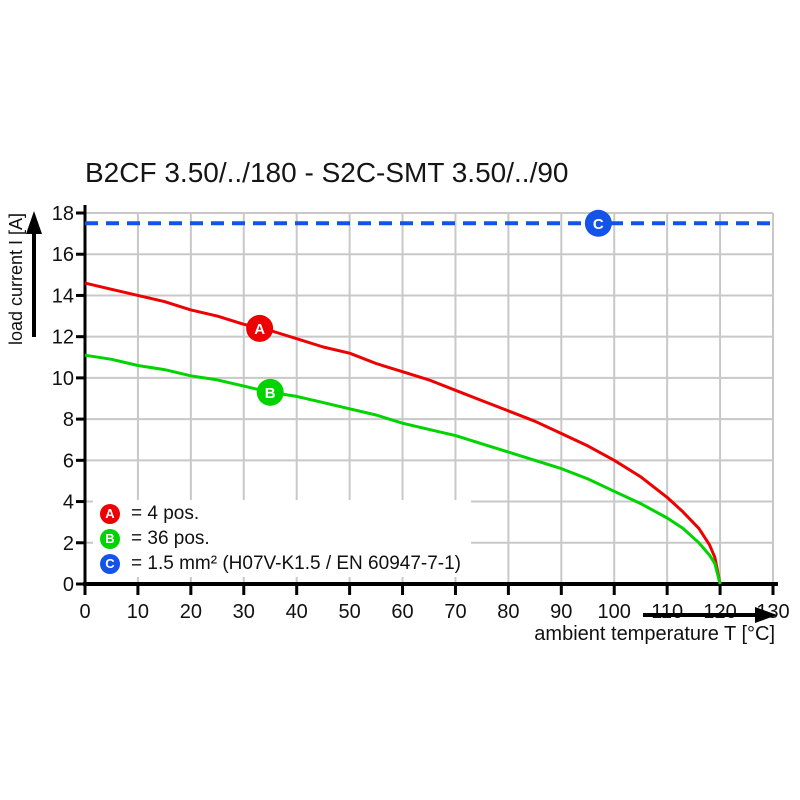  What do you see at coordinates (68, 461) in the screenshot?
I see `y-tick-label: 6` at bounding box center [68, 461].